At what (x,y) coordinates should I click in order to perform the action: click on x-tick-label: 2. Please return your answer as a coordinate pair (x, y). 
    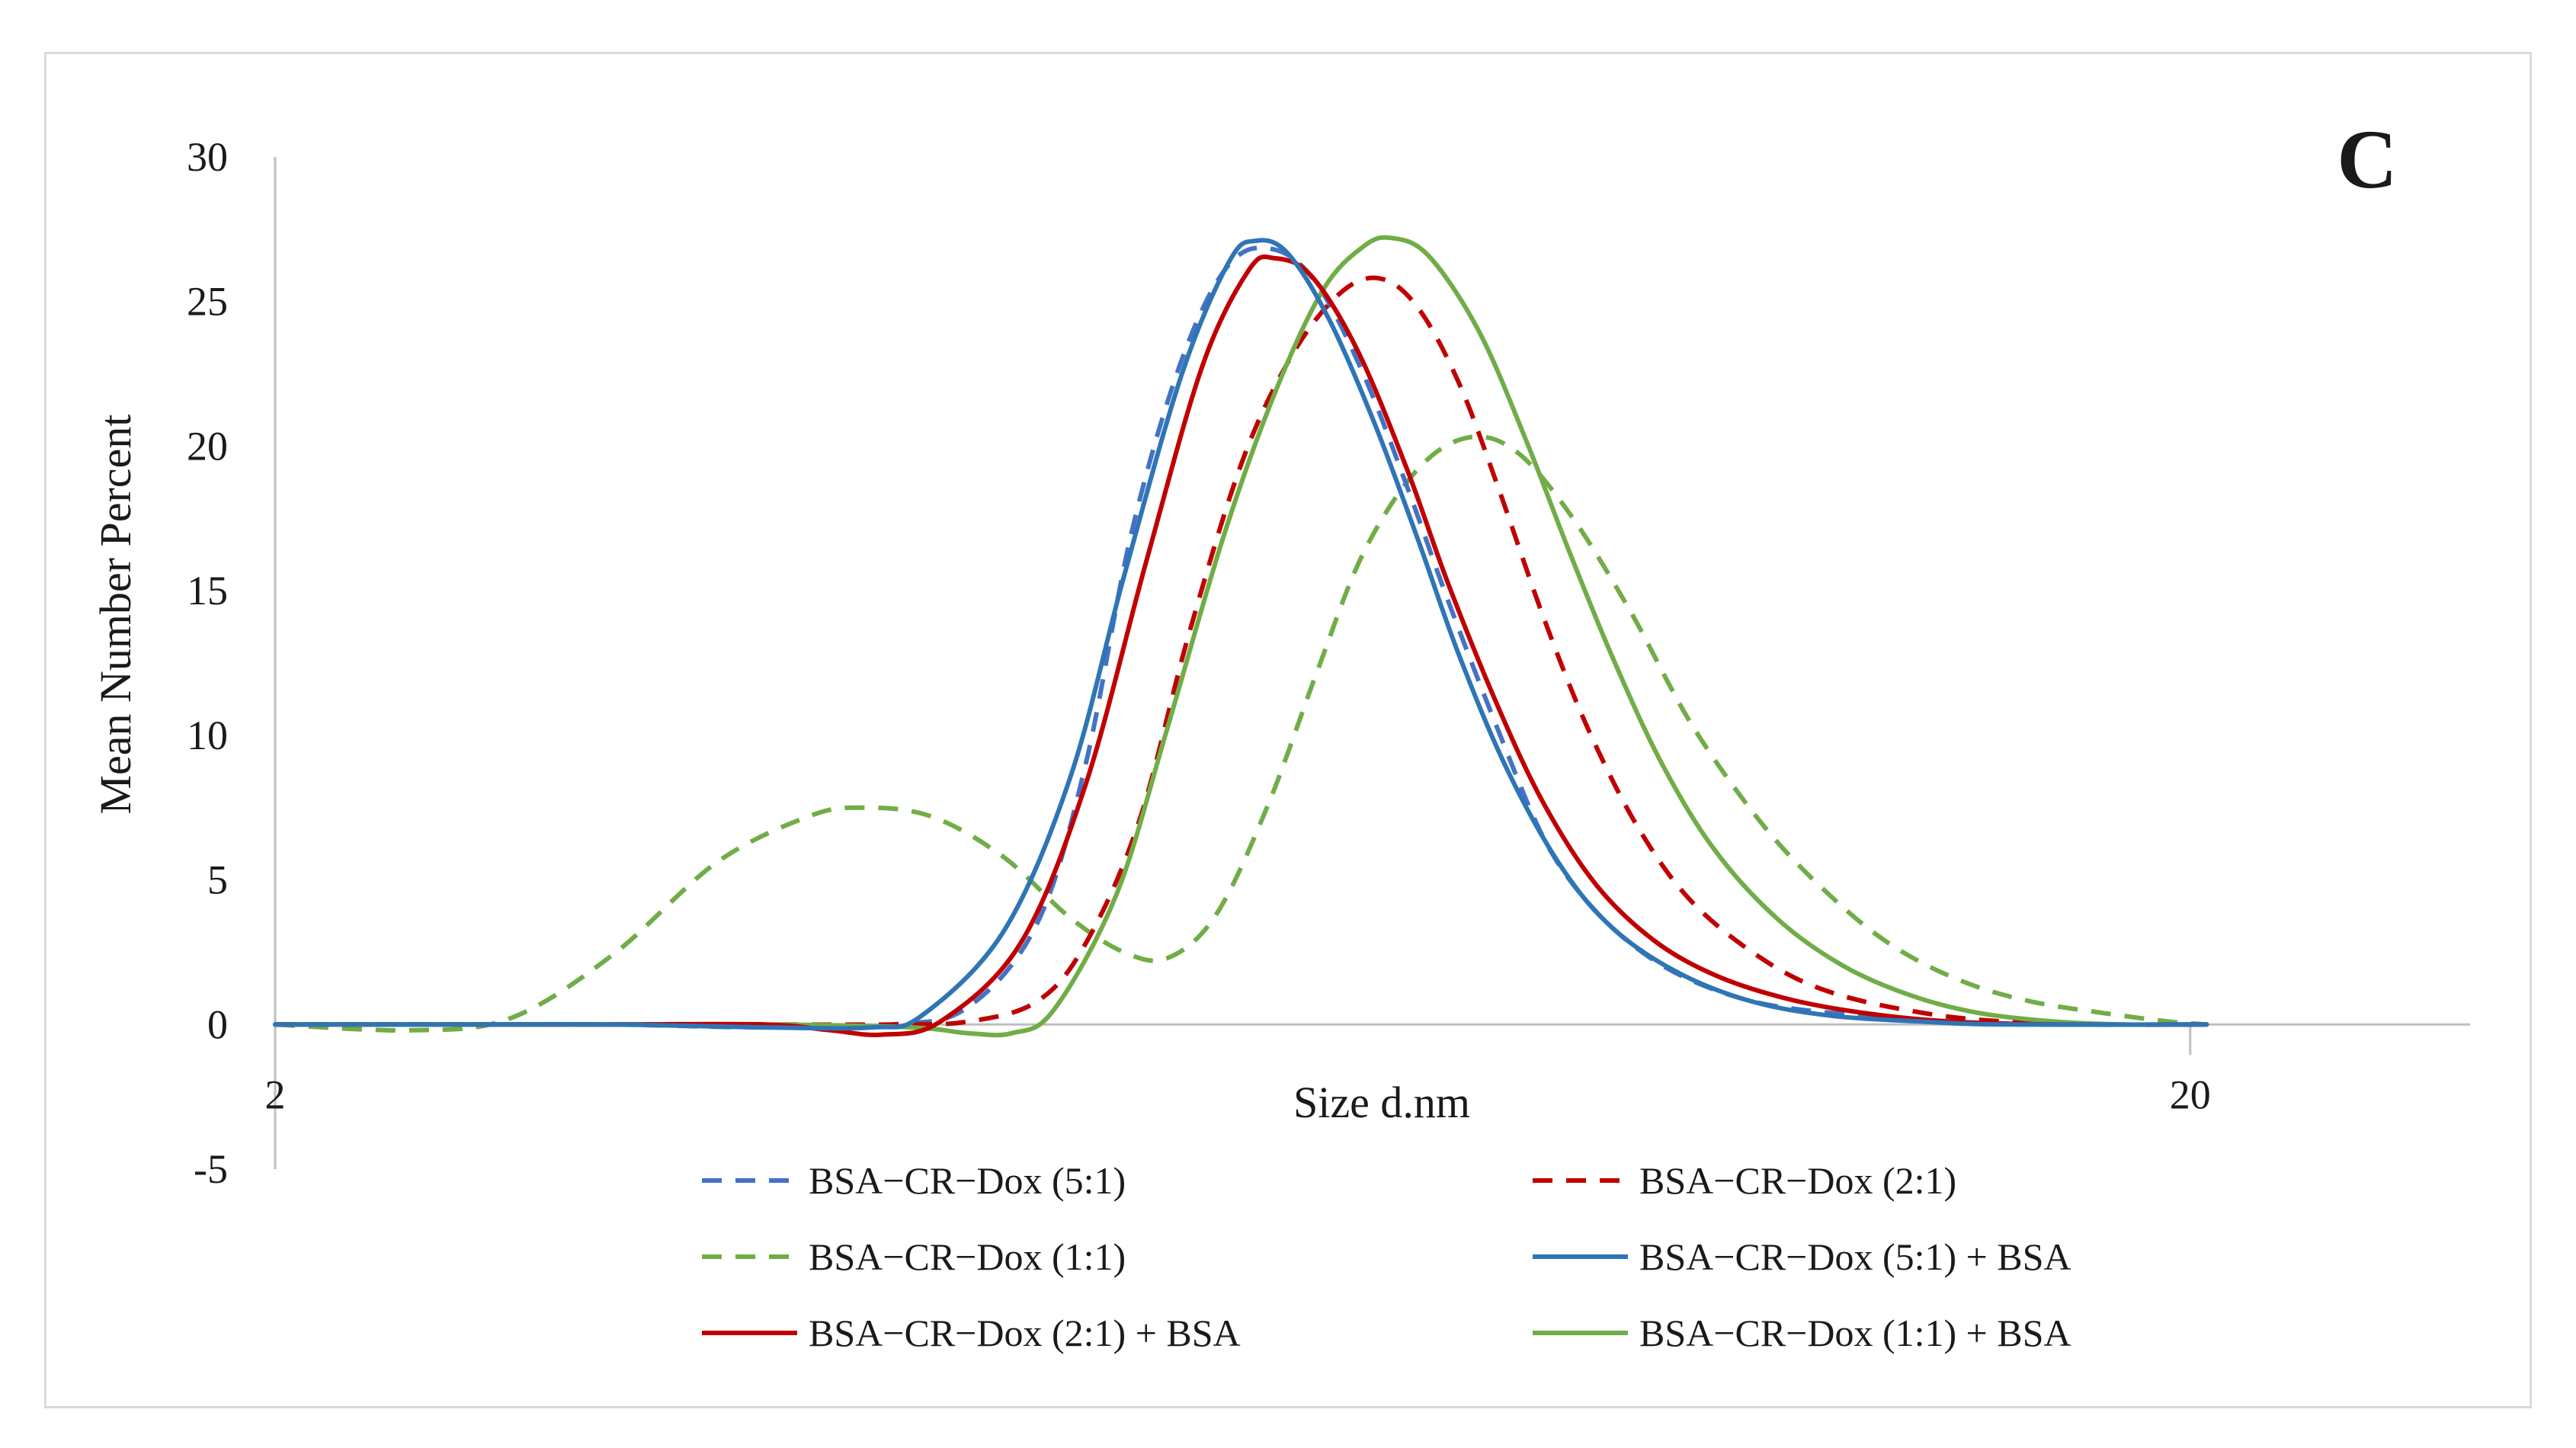
    Looking at the image, I should click on (275, 1094).